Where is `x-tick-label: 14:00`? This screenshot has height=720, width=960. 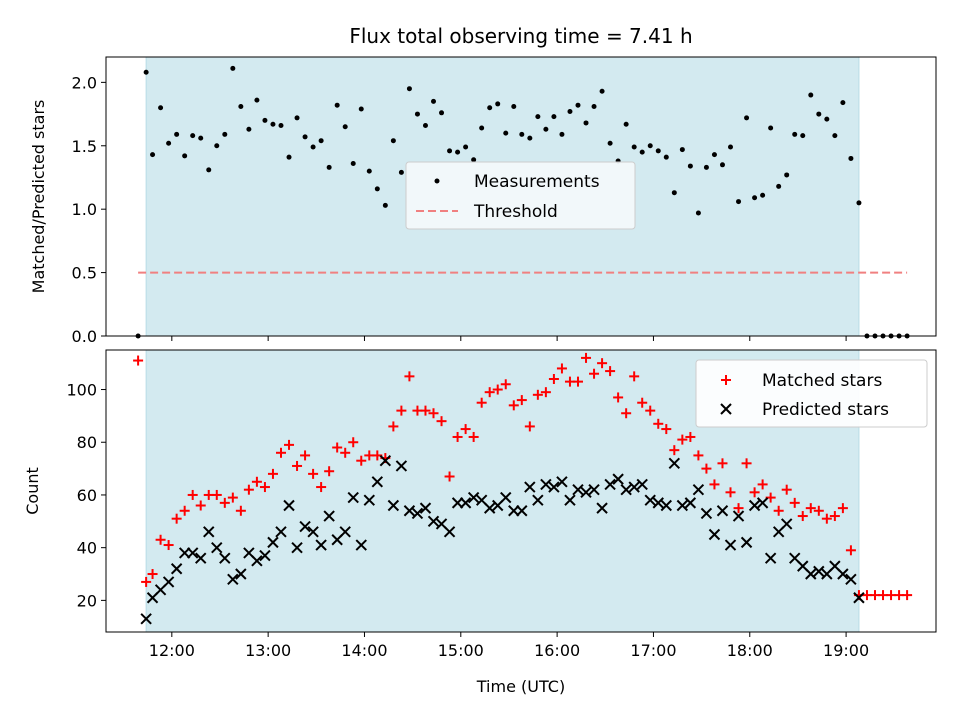 x-tick-label: 14:00 is located at coordinates (364, 650).